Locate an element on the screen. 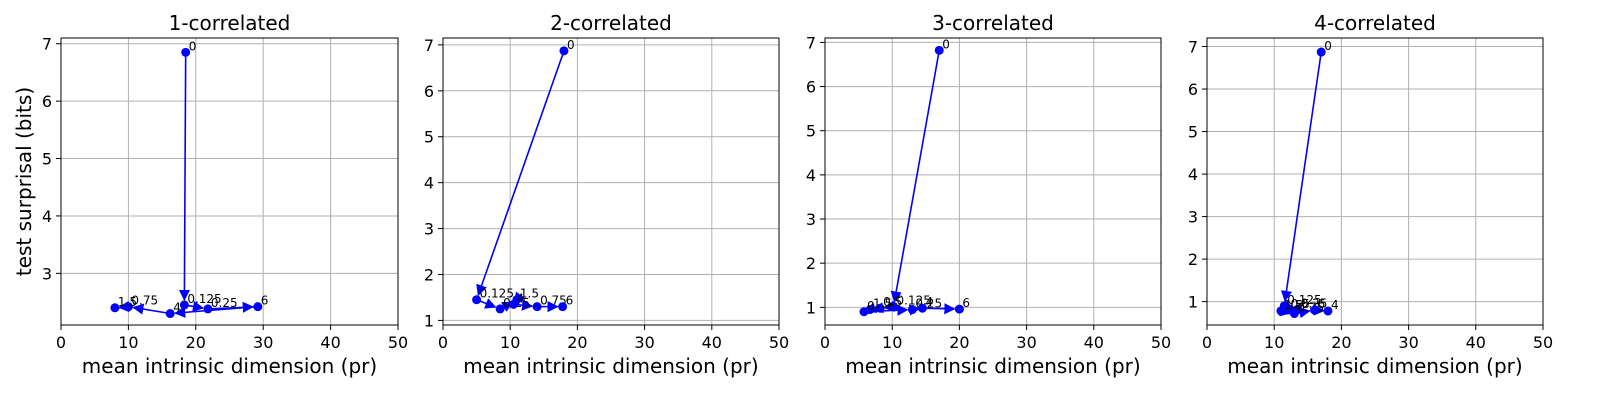  chart-title: 1-correlated is located at coordinates (230, 23).